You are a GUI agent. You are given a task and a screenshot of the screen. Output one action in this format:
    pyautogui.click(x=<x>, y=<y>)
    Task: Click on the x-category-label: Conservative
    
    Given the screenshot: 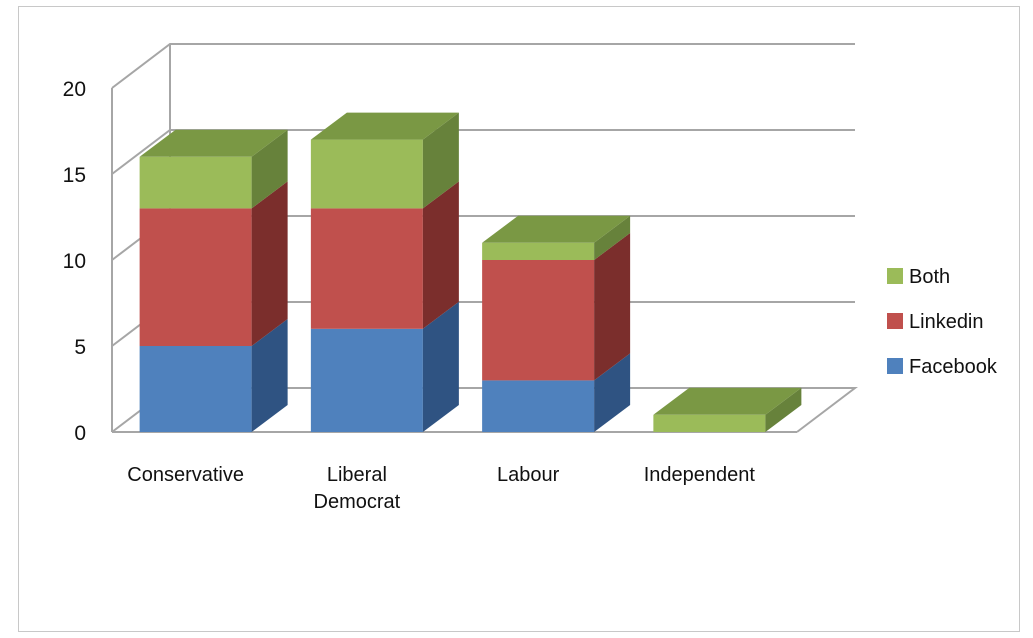 What is the action you would take?
    pyautogui.click(x=185, y=475)
    